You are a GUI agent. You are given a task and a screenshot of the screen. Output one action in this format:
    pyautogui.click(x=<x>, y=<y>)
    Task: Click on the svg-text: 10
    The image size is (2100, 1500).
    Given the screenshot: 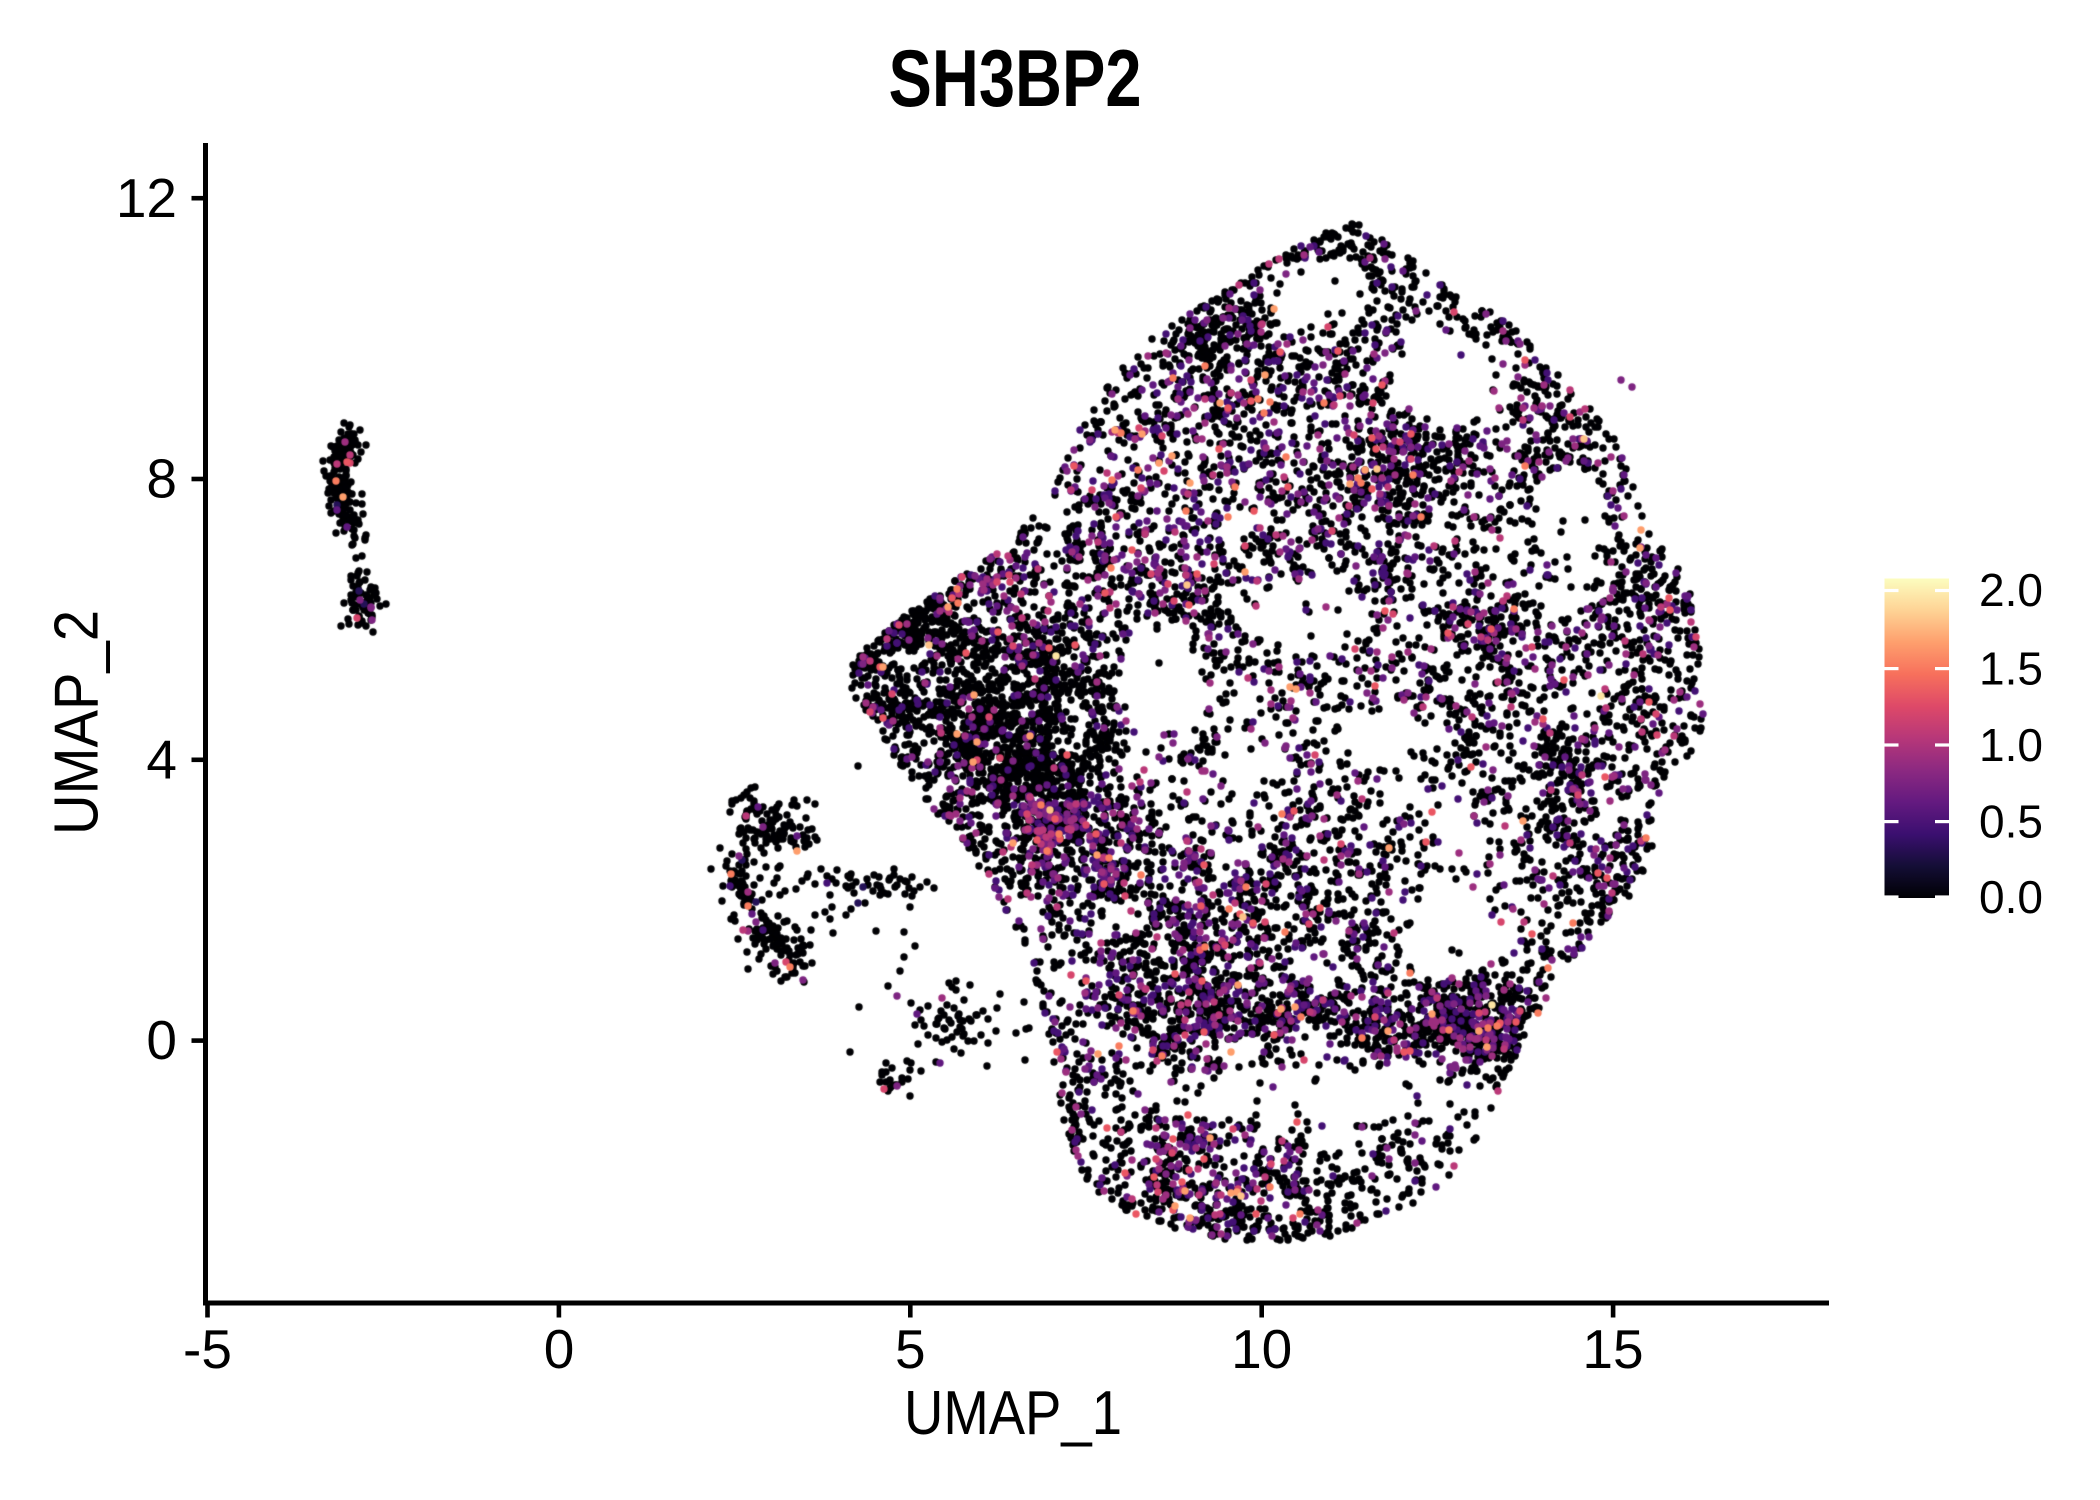 What is the action you would take?
    pyautogui.click(x=1261, y=1349)
    